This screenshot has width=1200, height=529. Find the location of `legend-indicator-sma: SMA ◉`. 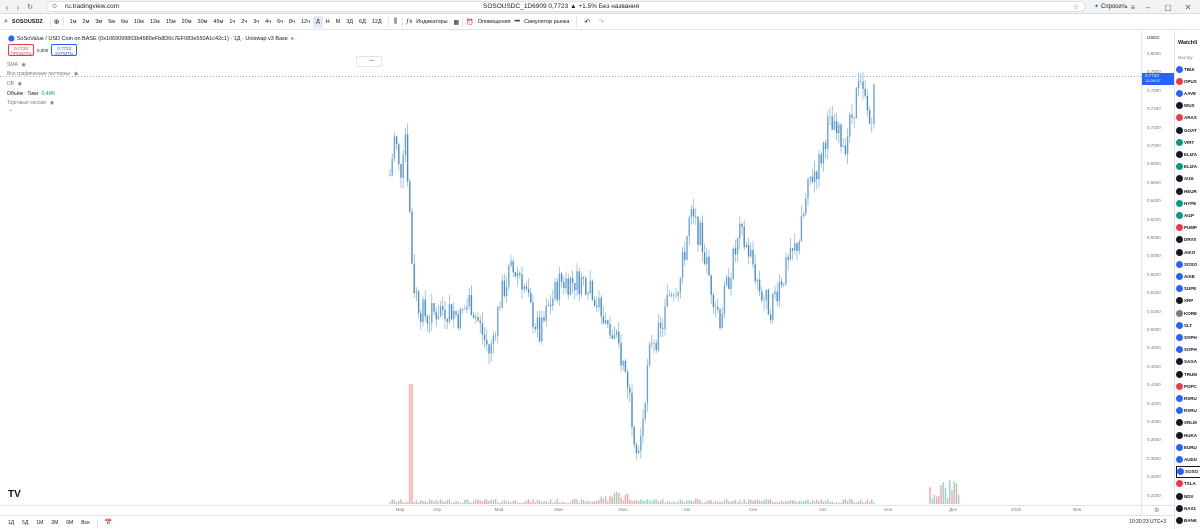

legend-indicator-sma: SMA ◉ is located at coordinates (16, 65).